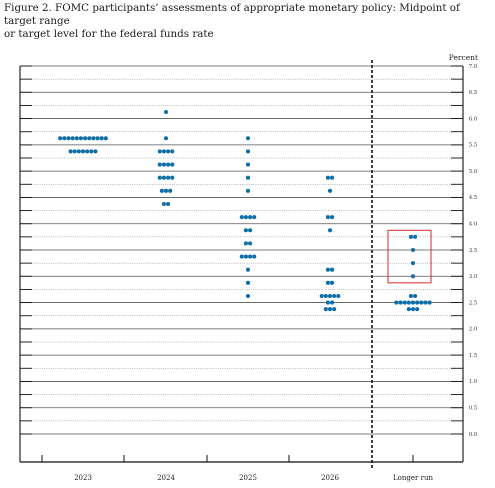 Image resolution: width=495 pixels, height=488 pixels. Describe the element at coordinates (473, 67) in the screenshot. I see `y-tick-label: 7.0` at that location.